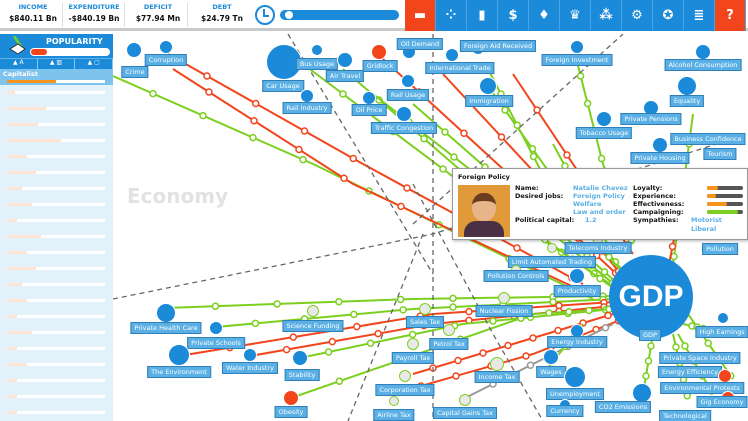 The width and height of the screenshot is (748, 421). I want to click on private-health-care-icon, so click(166, 313).